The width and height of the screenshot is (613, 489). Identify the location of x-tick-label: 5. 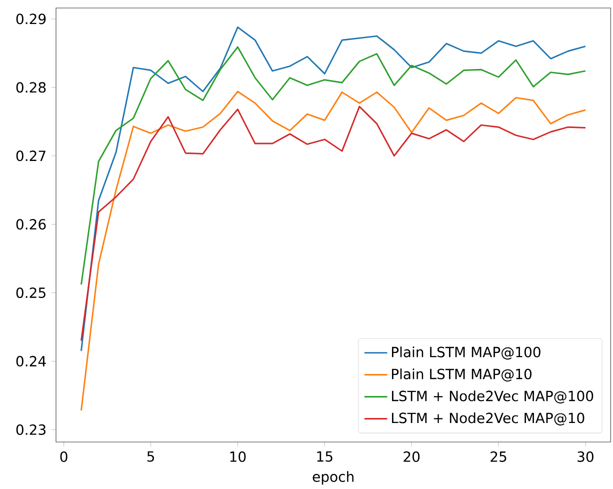
(150, 456).